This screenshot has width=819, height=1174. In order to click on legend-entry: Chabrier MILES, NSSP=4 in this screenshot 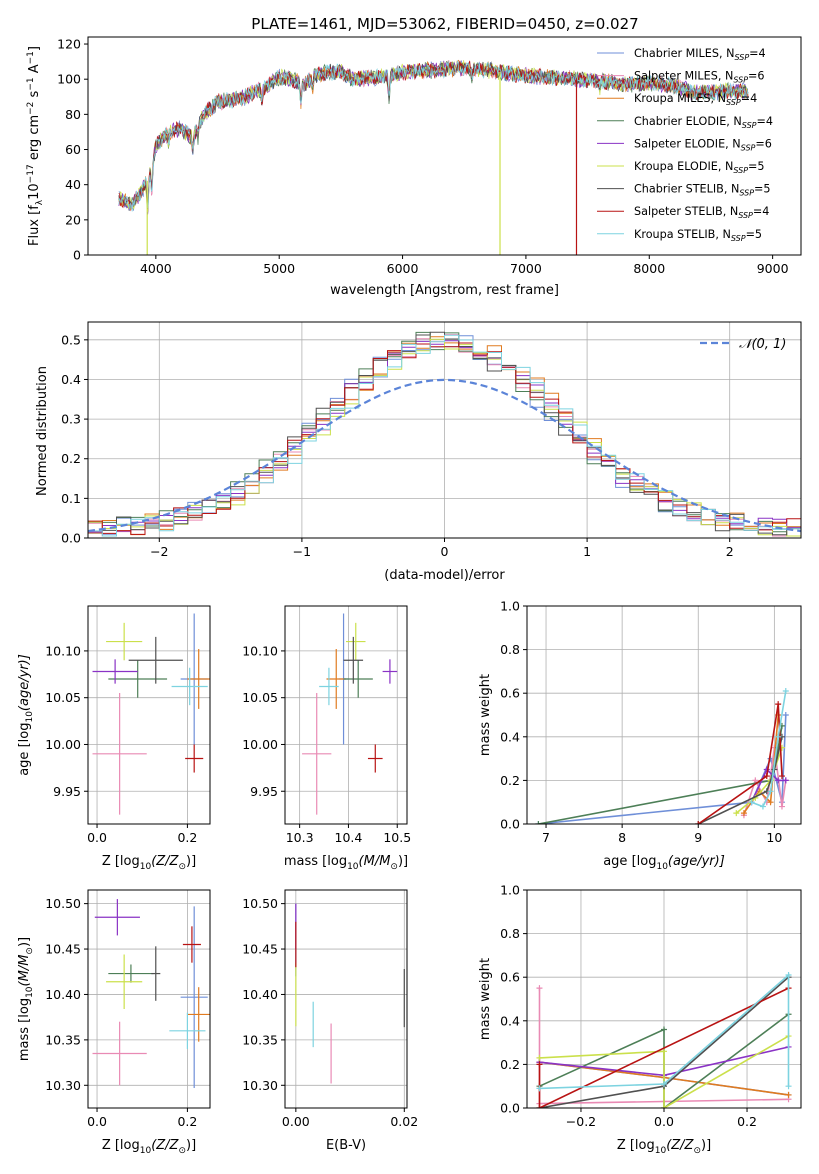, I will do `click(700, 54)`.